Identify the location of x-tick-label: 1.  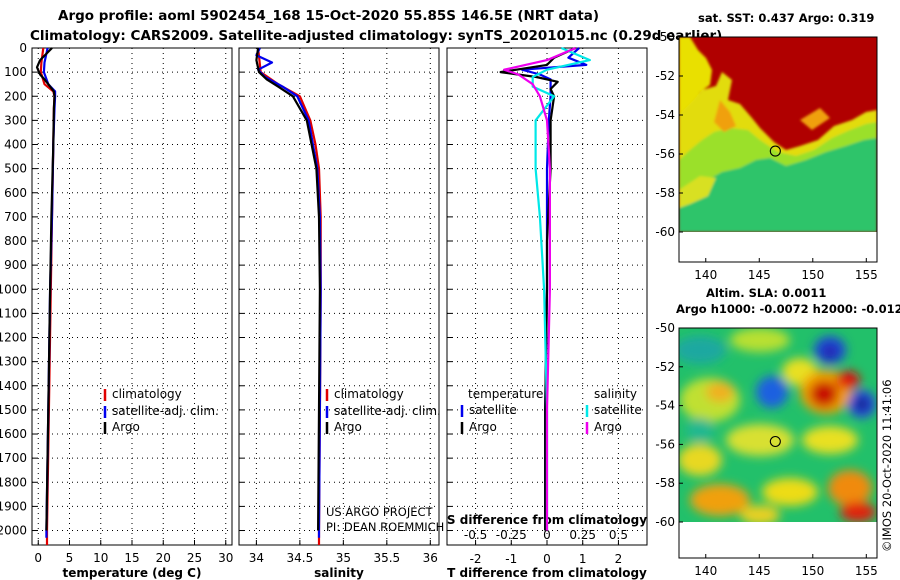
(583, 559).